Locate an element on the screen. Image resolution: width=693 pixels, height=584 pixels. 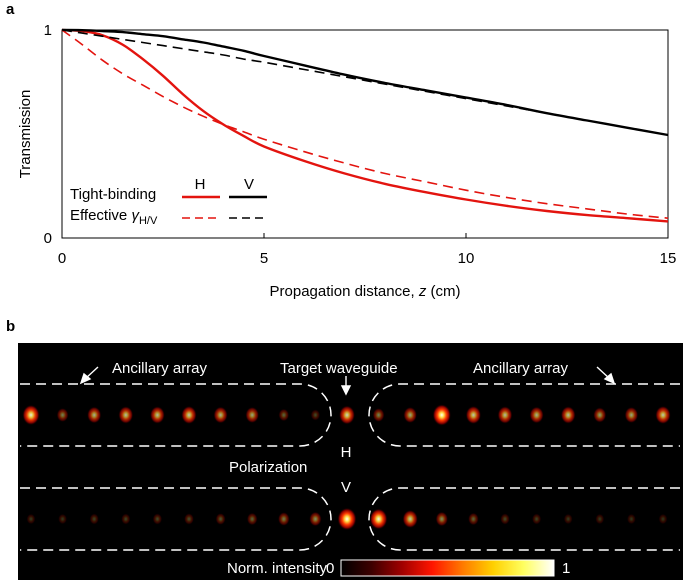
arrow-down-icon is located at coordinates (346, 386).